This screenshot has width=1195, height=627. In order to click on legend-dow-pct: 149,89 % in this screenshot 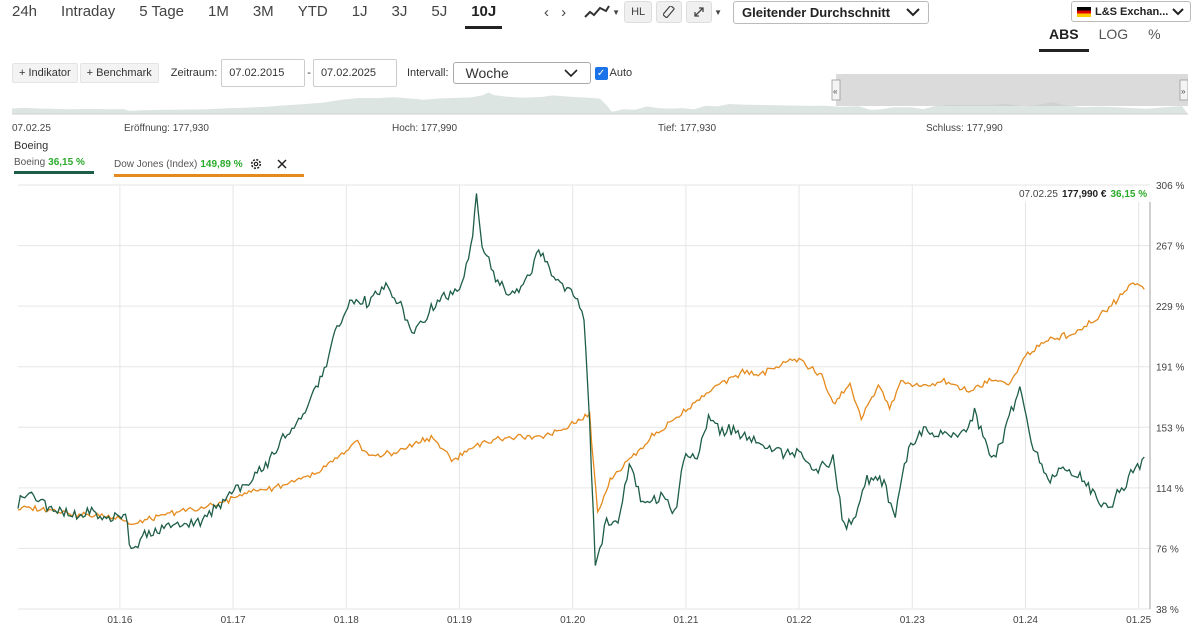, I will do `click(221, 164)`.